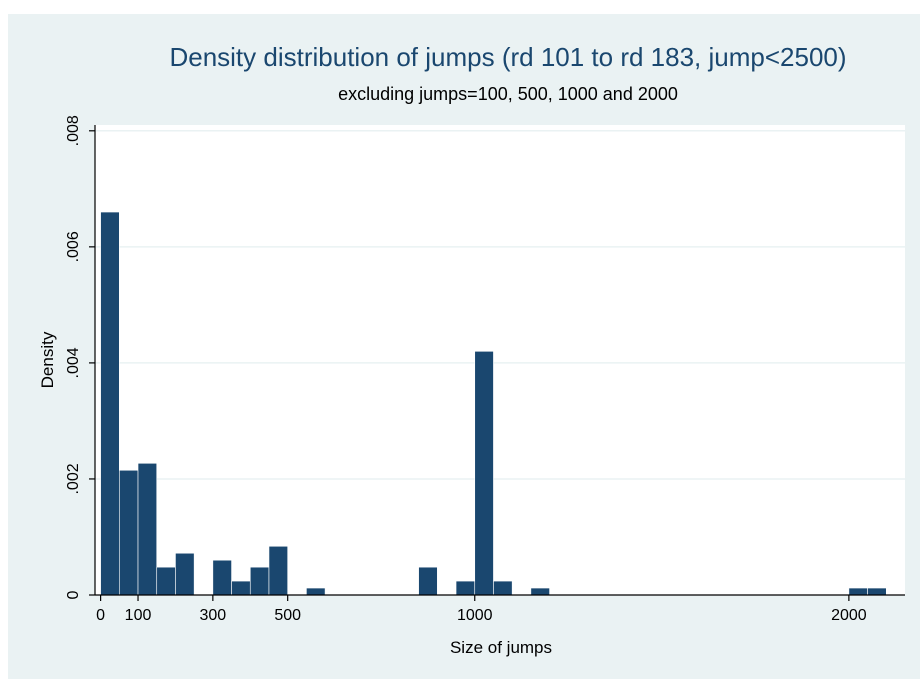 Image resolution: width=920 pixels, height=679 pixels. Describe the element at coordinates (47, 359) in the screenshot. I see `y-axis-label: Density` at that location.